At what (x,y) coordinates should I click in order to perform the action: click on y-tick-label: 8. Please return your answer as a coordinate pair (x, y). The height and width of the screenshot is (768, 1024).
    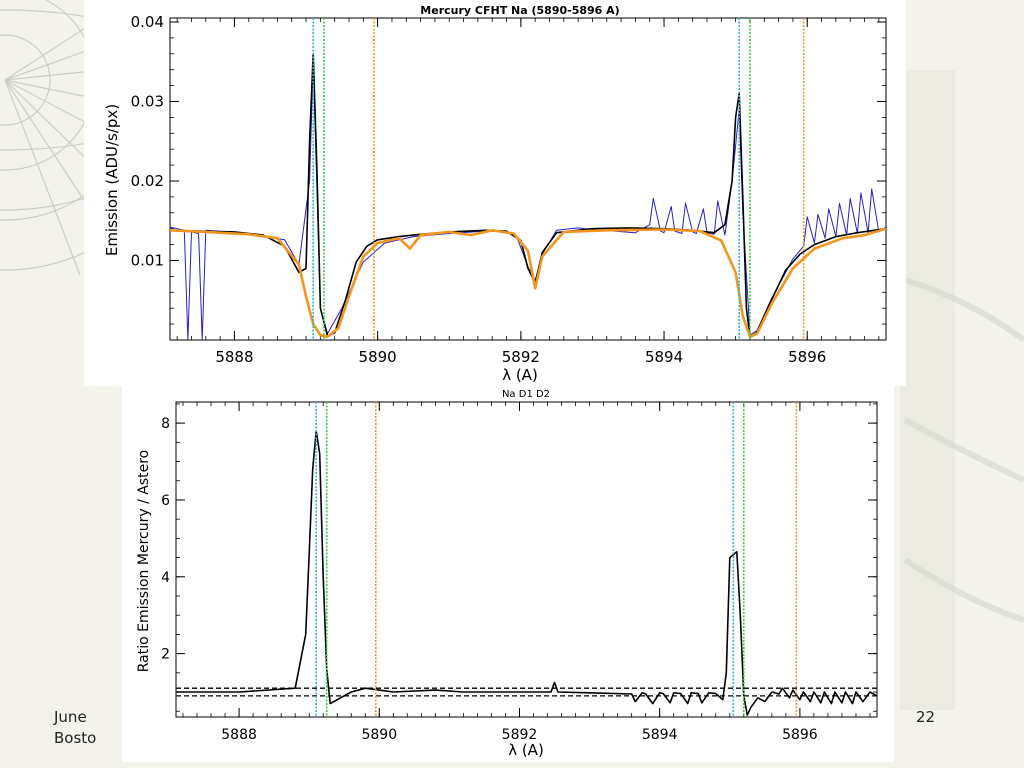
    Looking at the image, I should click on (165, 424).